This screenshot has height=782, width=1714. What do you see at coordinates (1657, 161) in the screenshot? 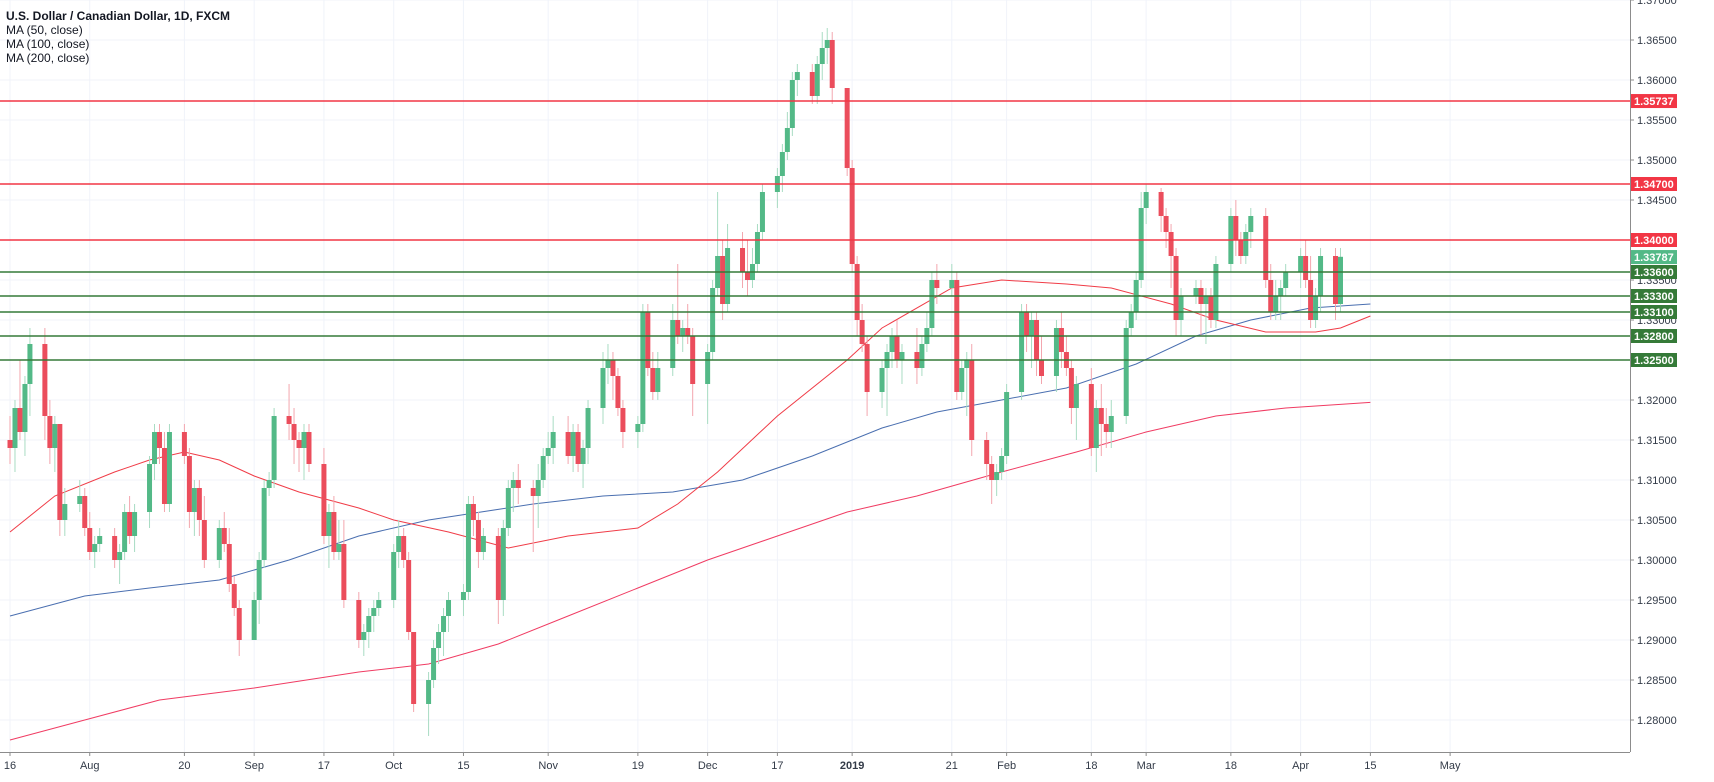
I see `y-tick-label: 1.35000` at bounding box center [1657, 161].